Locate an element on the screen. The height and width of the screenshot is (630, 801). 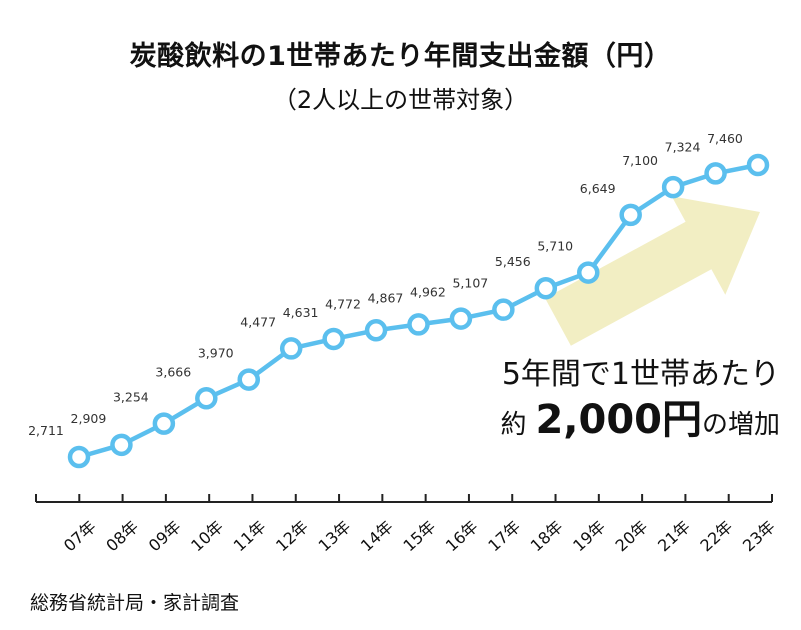
callout-line2: 約 2,000円の増加 is located at coordinates (625, 420).